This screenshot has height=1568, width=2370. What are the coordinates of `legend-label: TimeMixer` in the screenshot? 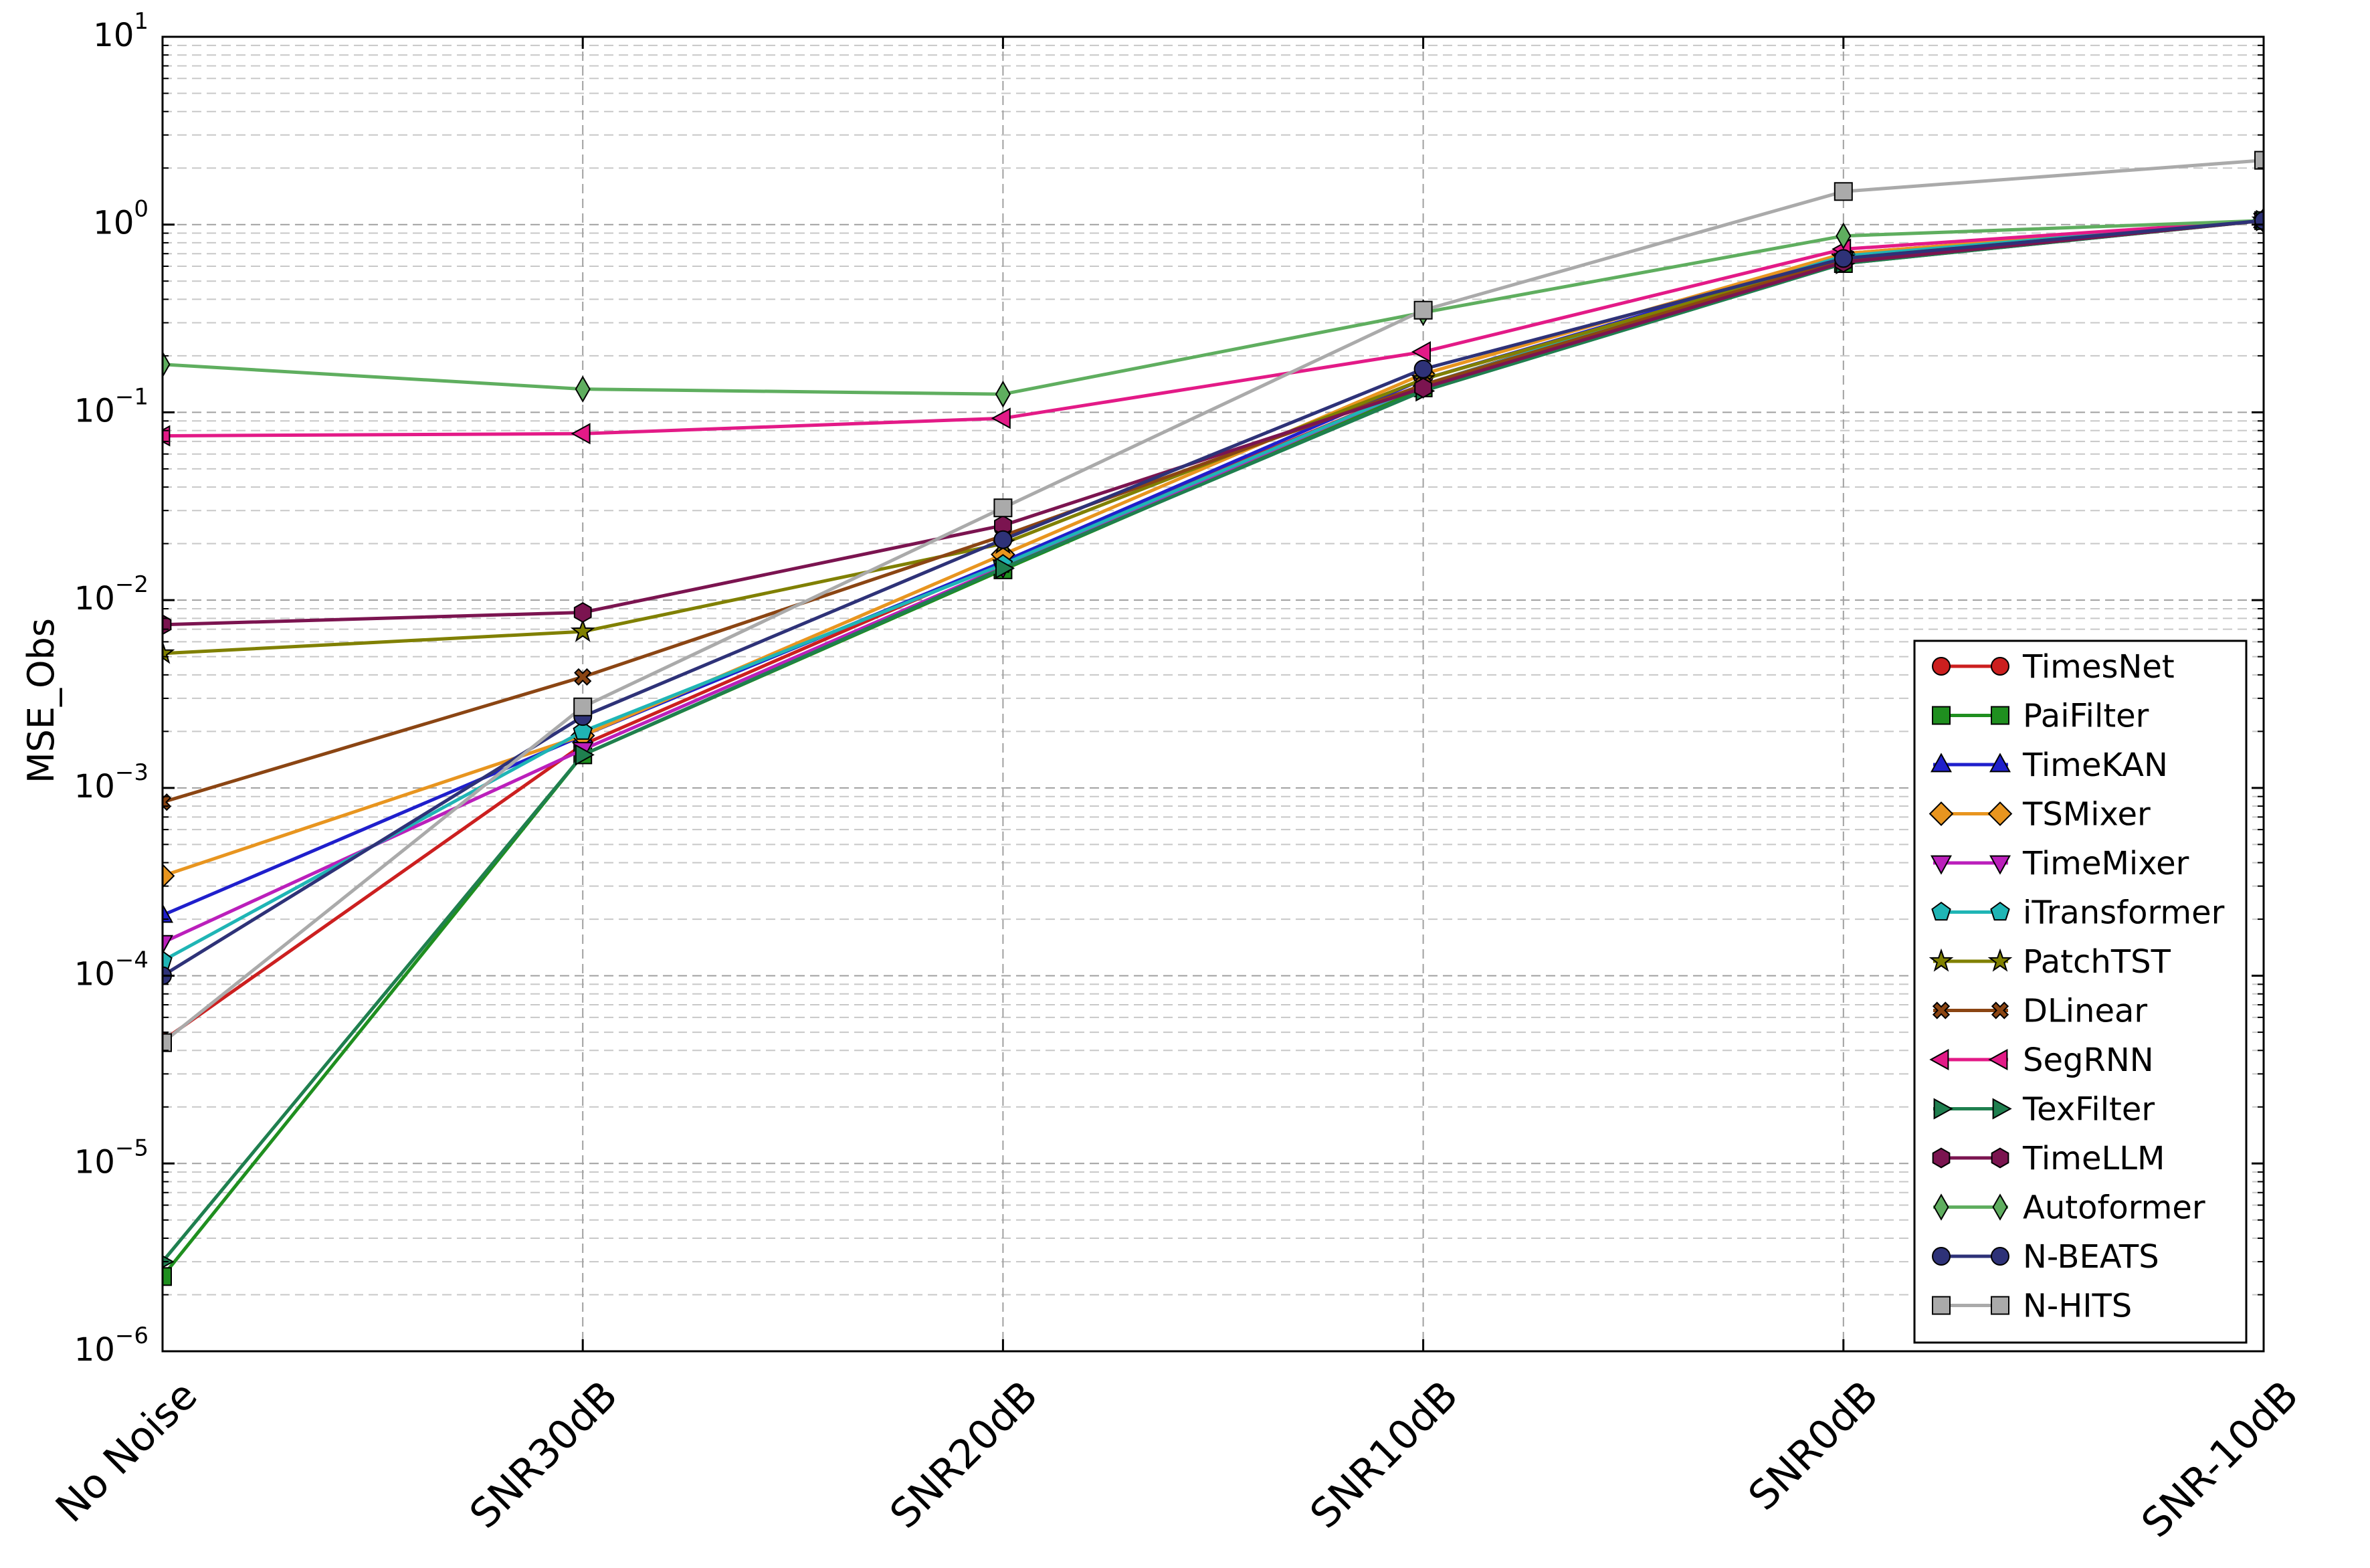 It's located at (2105, 863).